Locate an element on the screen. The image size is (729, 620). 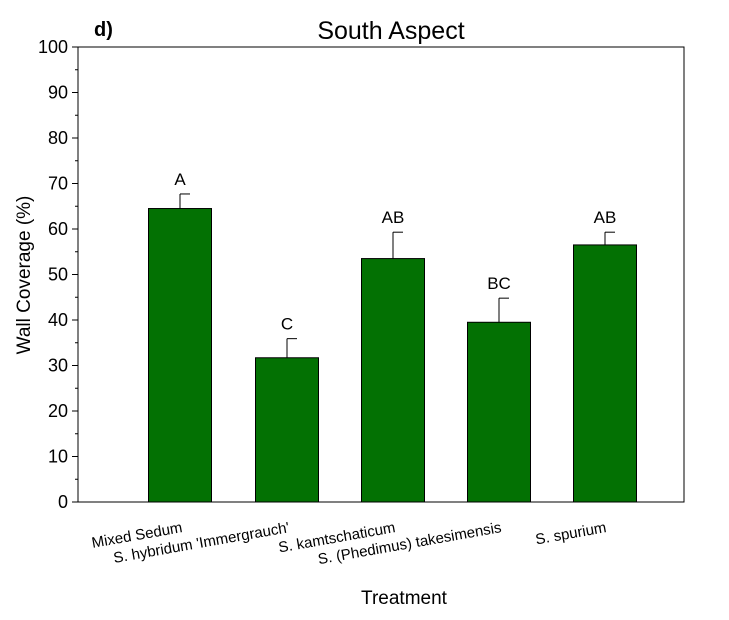
y-tick-label: 60 is located at coordinates (58, 229).